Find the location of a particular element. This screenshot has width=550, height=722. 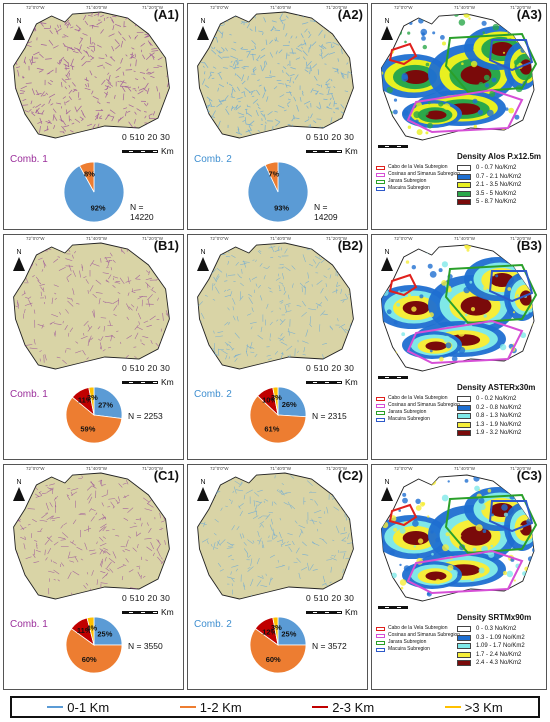

distance-pie-chart: 27% 59% 11%3% is located at coordinates (94, 415).